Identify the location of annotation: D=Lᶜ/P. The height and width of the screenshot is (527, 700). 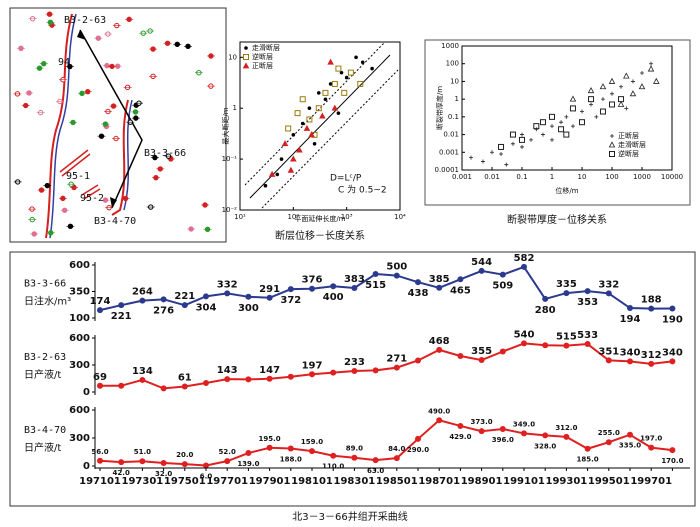
(346, 179).